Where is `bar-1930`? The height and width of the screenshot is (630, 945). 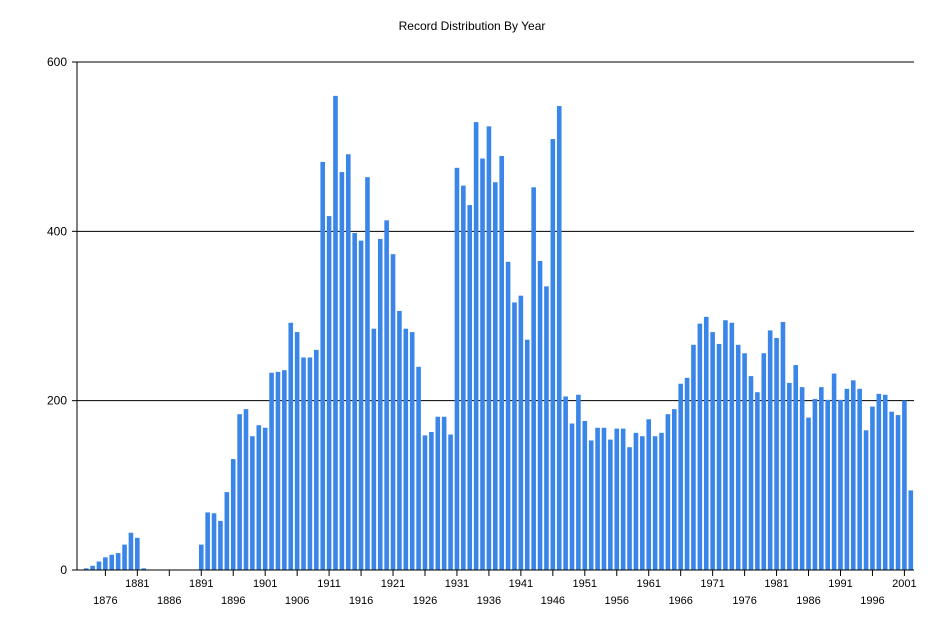
bar-1930 is located at coordinates (450, 502).